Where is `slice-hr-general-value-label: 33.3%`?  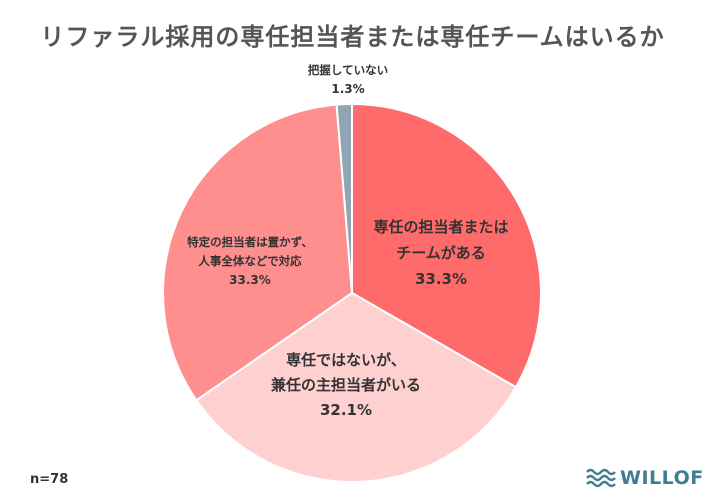
slice-hr-general-value-label: 33.3% is located at coordinates (250, 280).